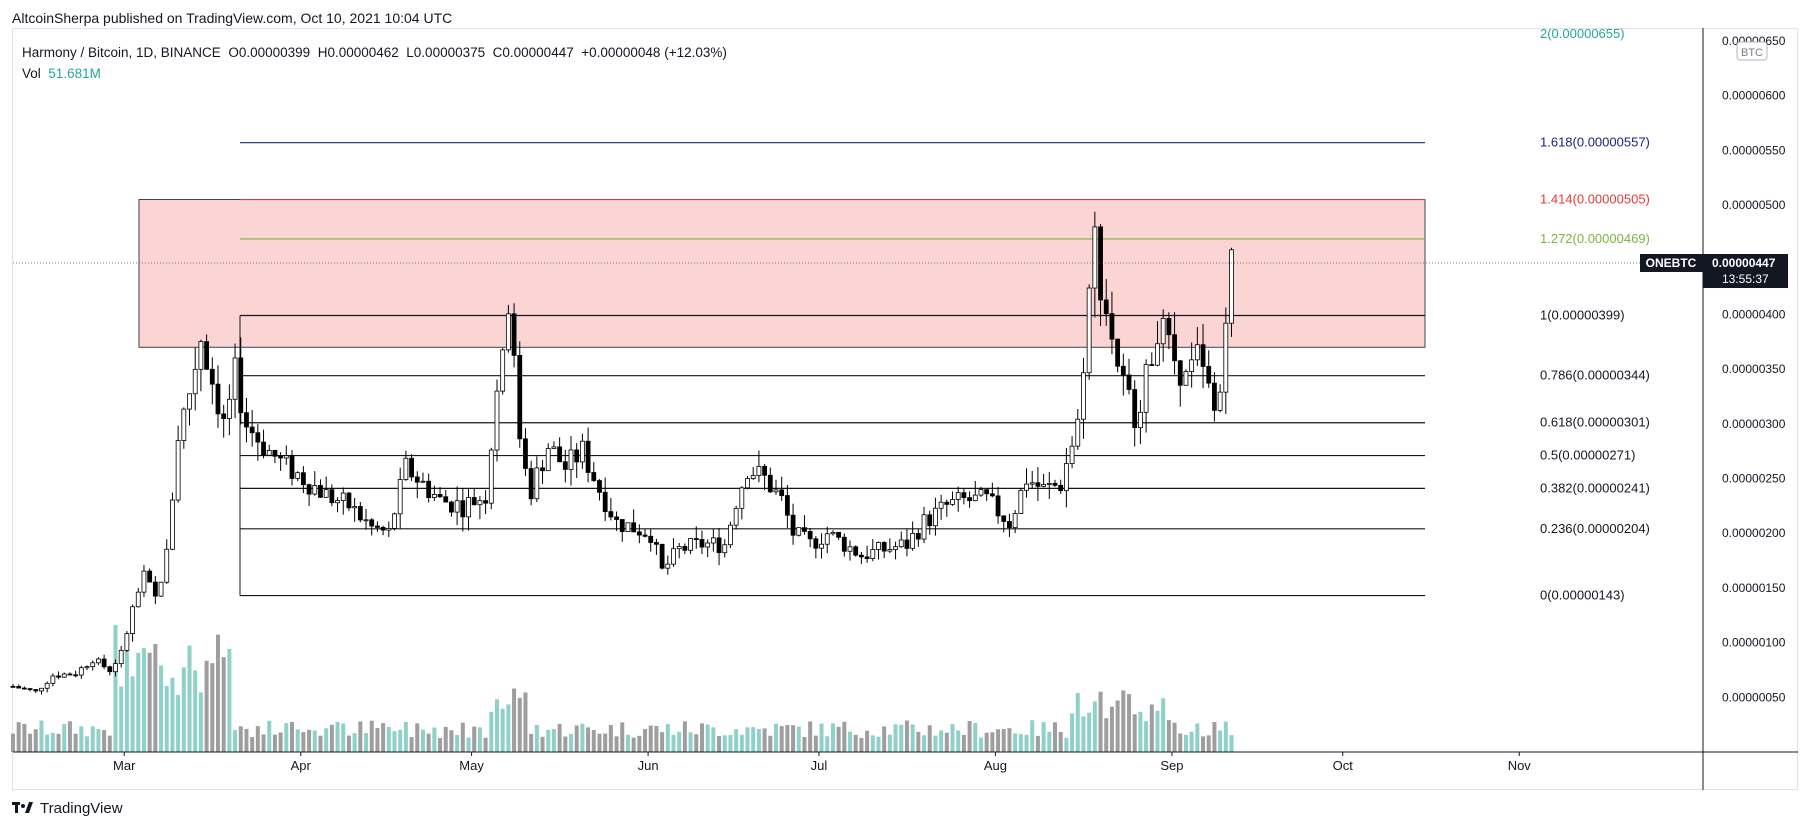 This screenshot has width=1813, height=830. I want to click on tradingview-logo-text: TradingView, so click(81, 808).